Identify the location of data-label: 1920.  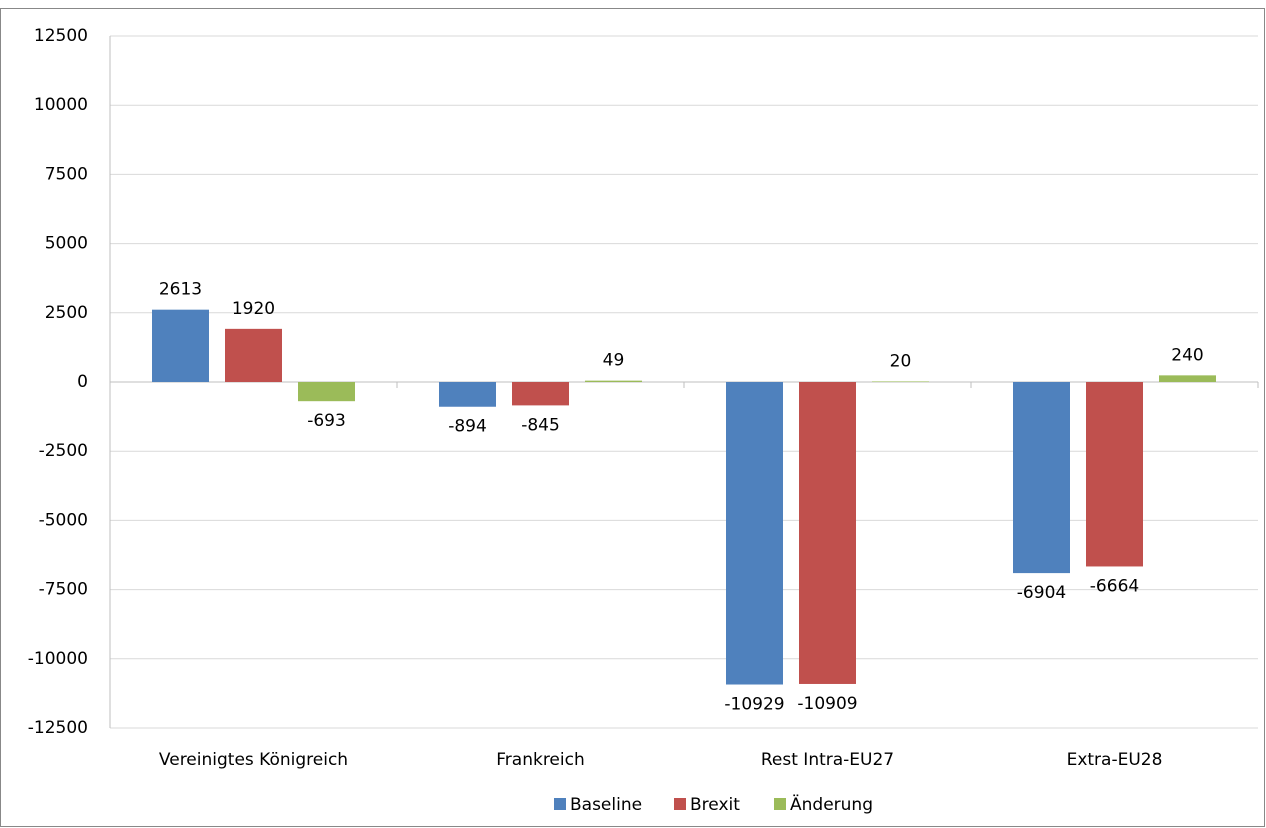
(253, 309).